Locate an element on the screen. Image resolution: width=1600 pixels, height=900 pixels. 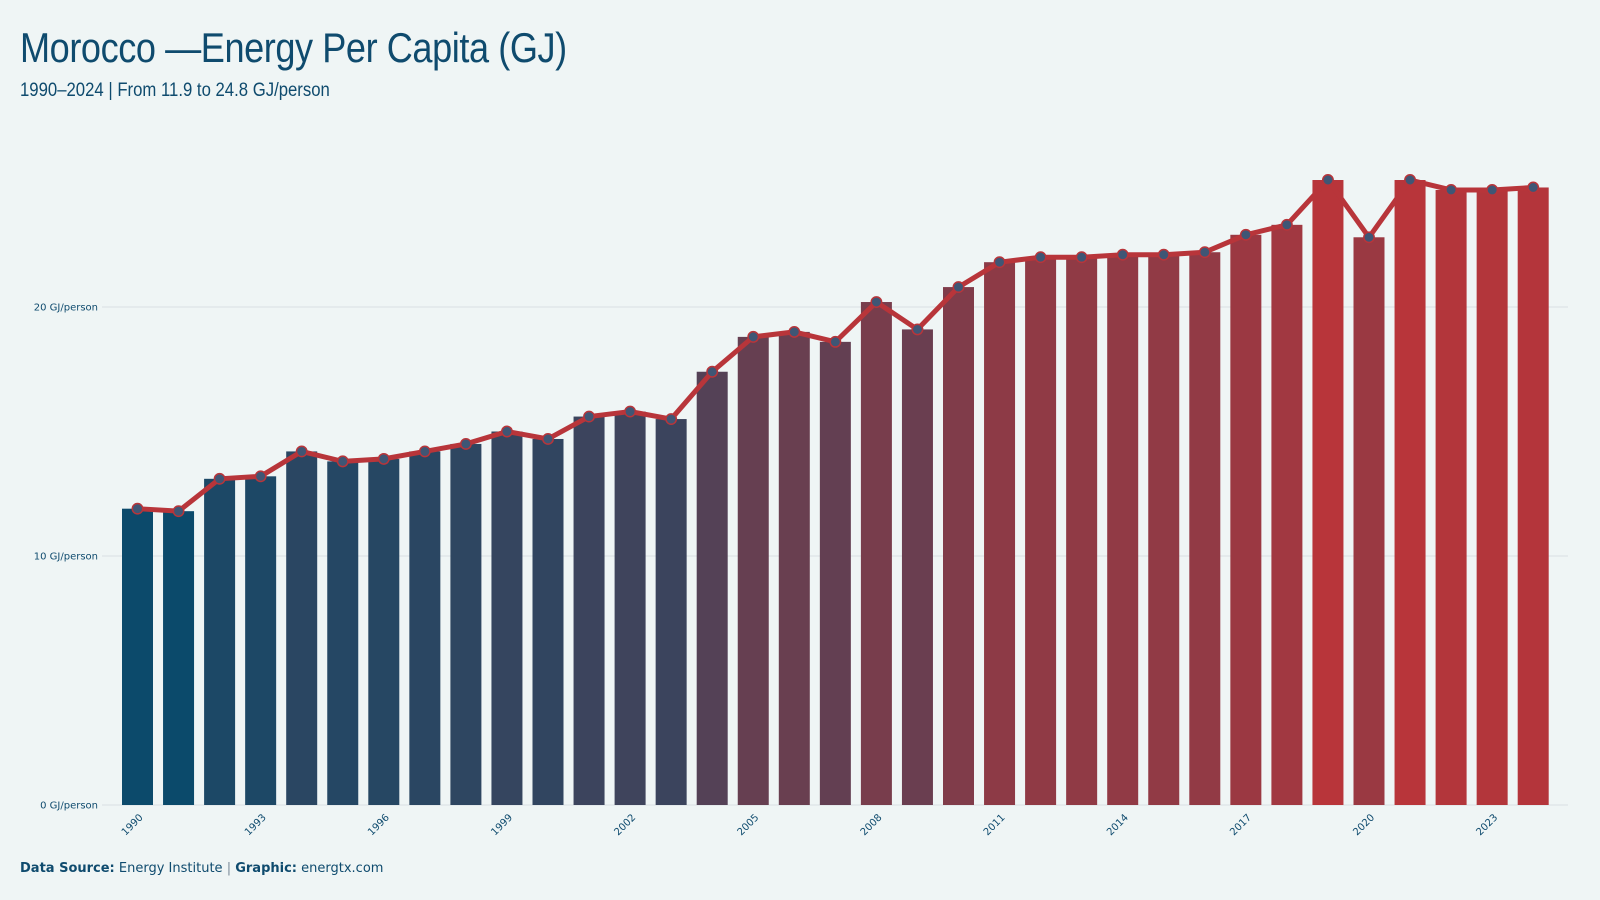
bar-2001 is located at coordinates (589, 610).